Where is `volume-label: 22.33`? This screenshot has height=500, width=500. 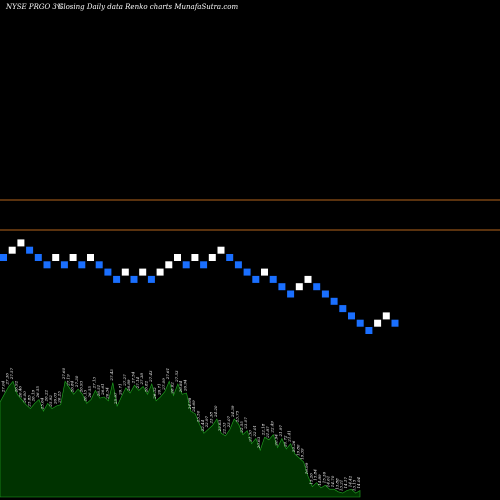 volume-label: 22.33 is located at coordinates (224, 428).